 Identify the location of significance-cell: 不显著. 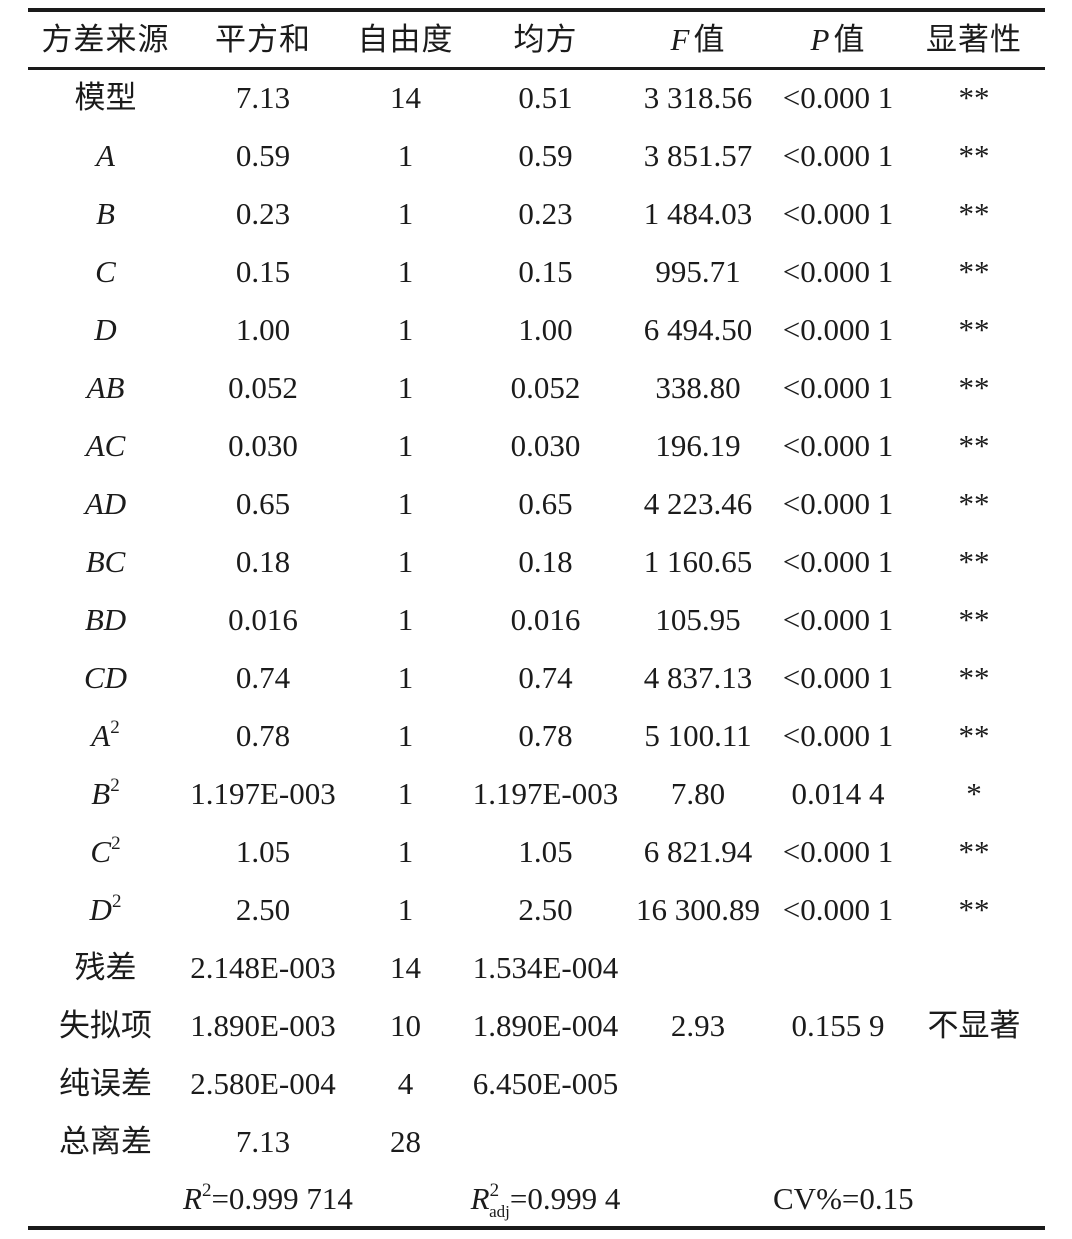
(974, 1025).